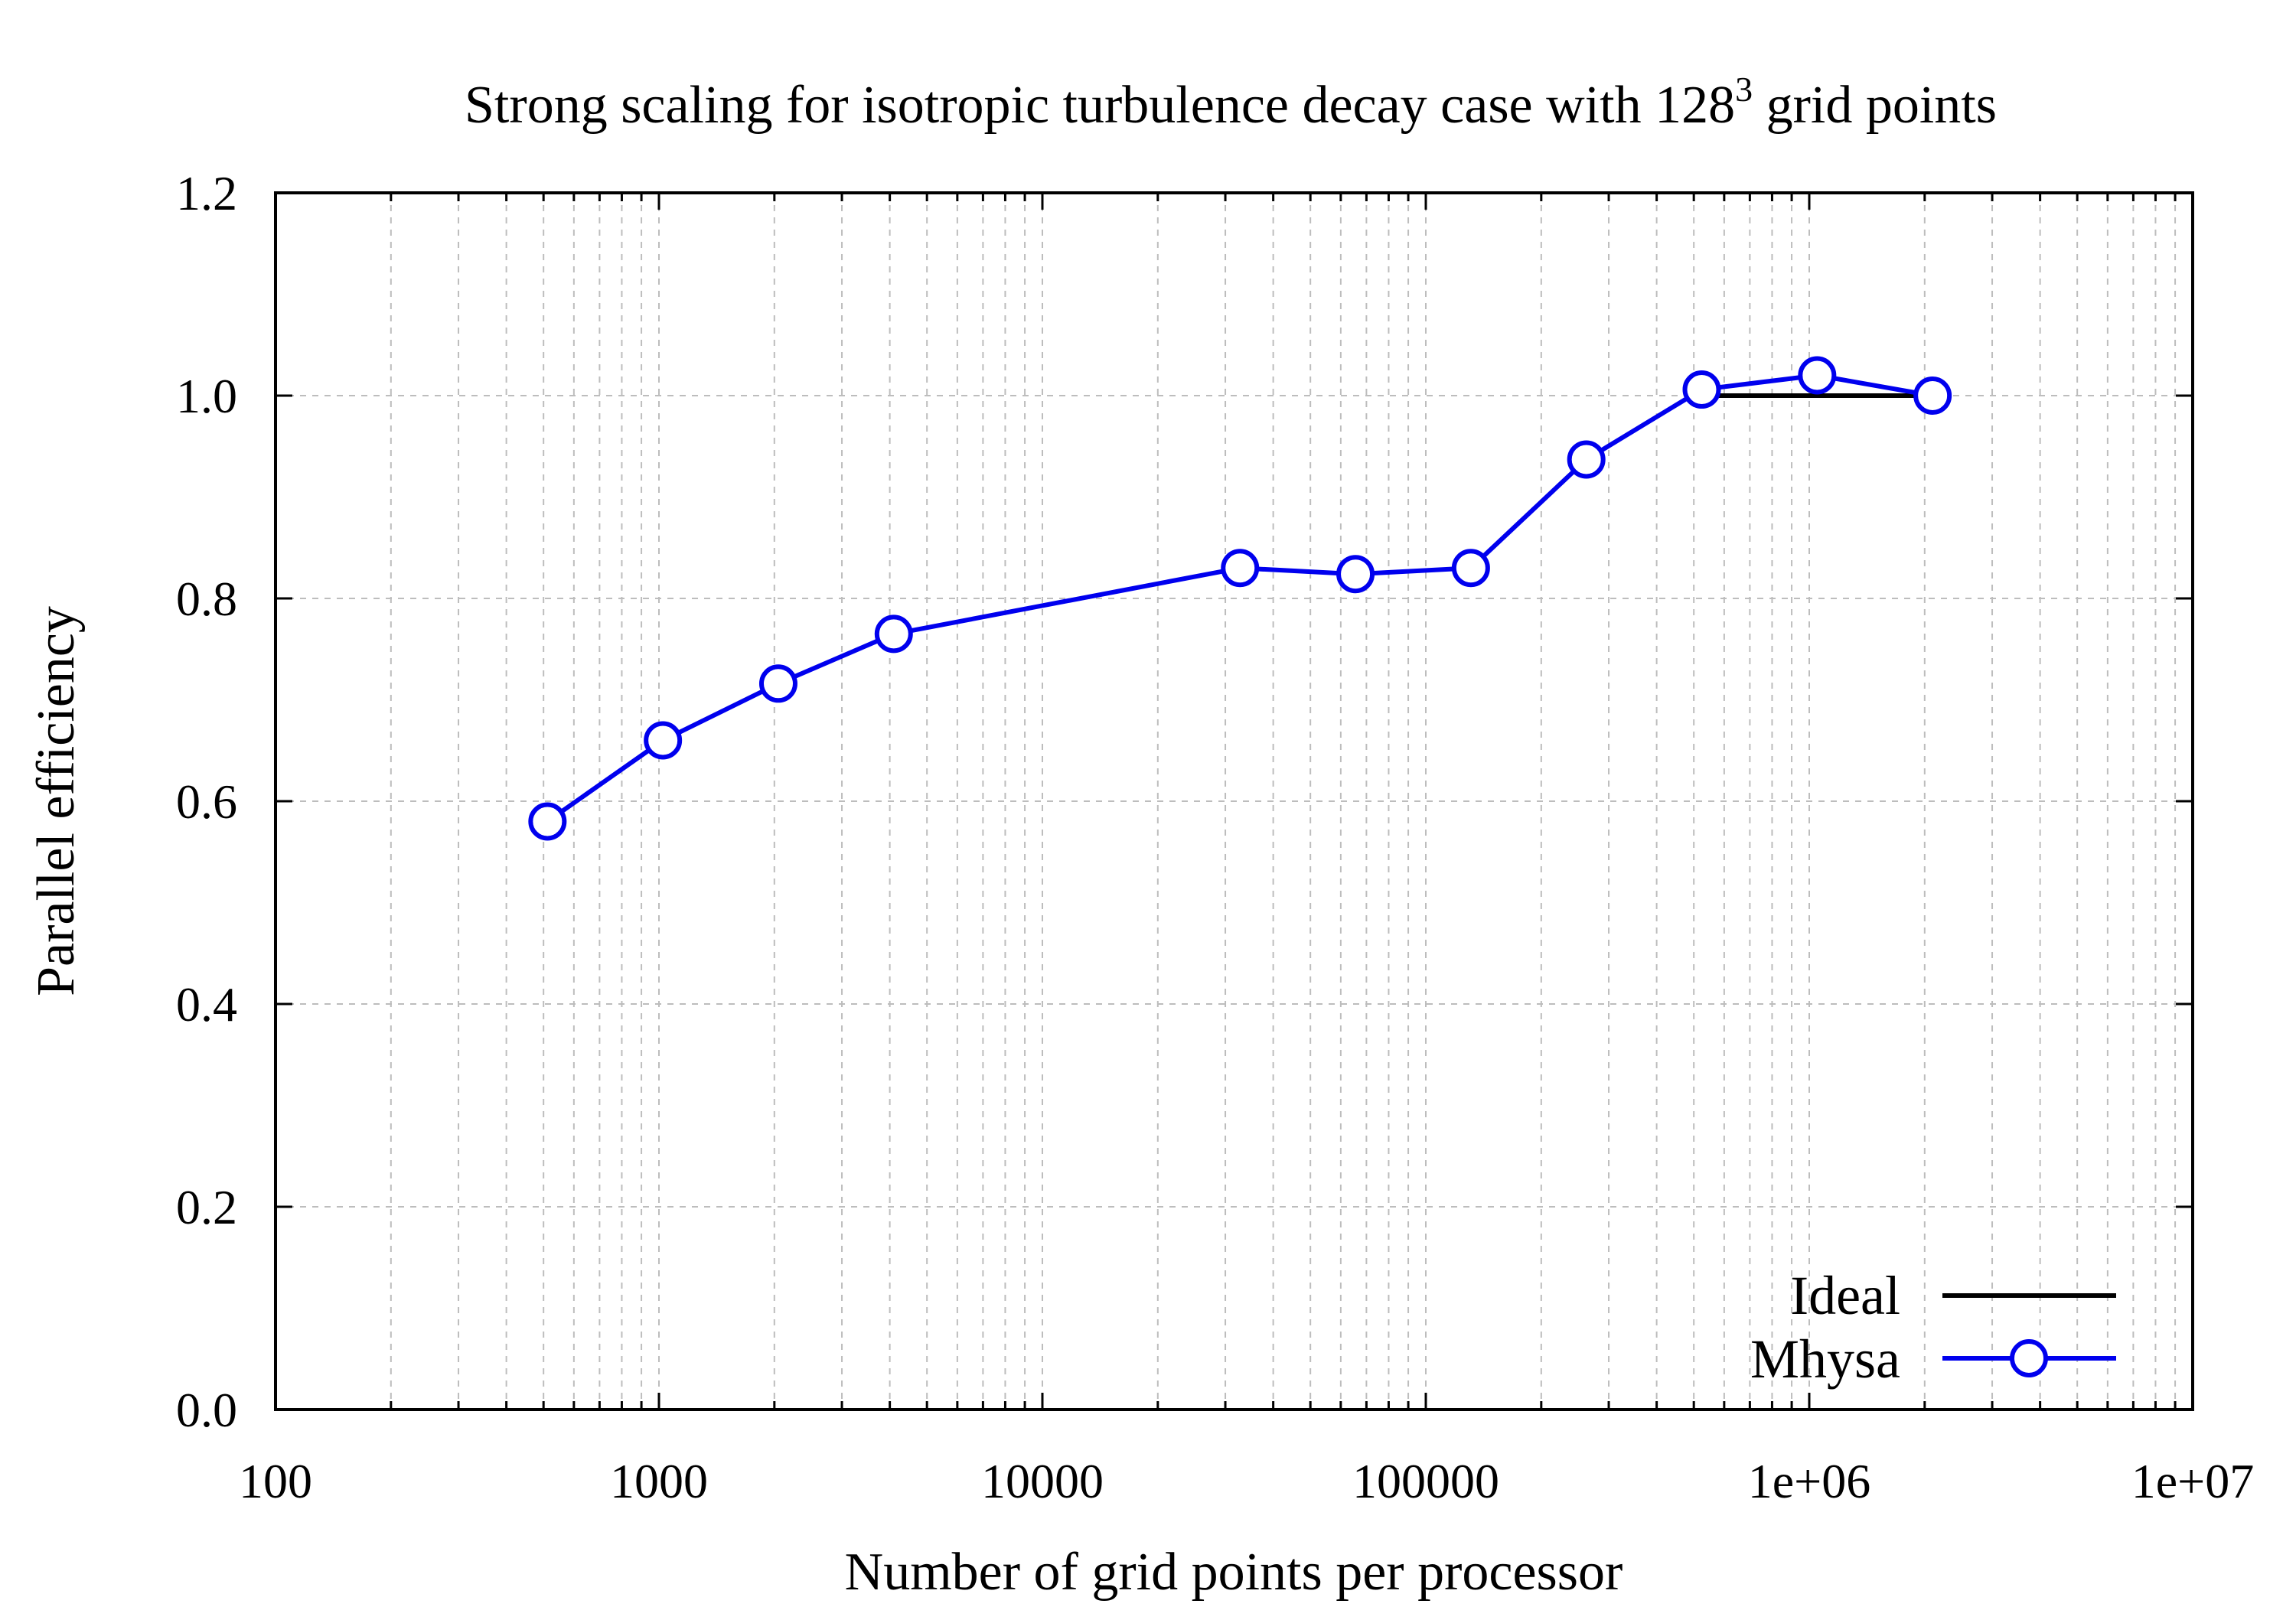 Image resolution: width=2296 pixels, height=1607 pixels. What do you see at coordinates (1825, 1359) in the screenshot?
I see `legend-label-mhysa: Mhysa` at bounding box center [1825, 1359].